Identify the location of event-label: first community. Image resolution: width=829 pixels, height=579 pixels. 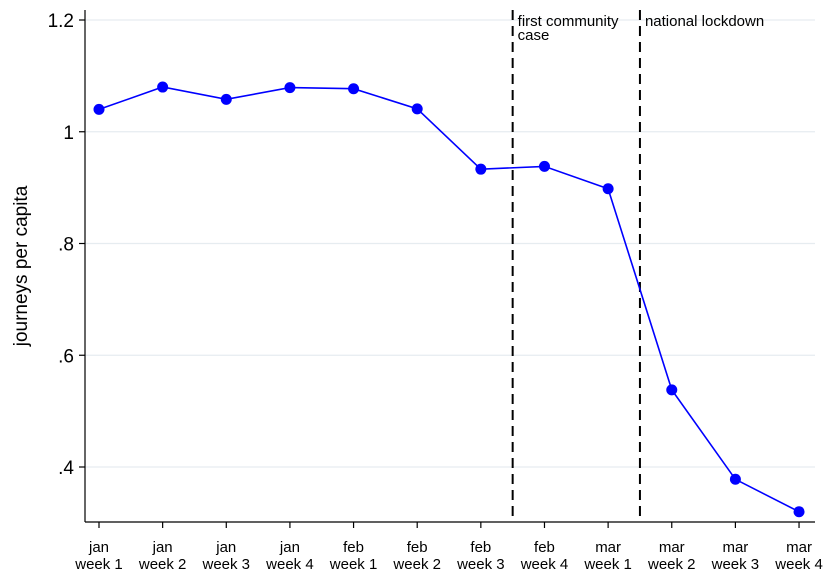
(568, 21).